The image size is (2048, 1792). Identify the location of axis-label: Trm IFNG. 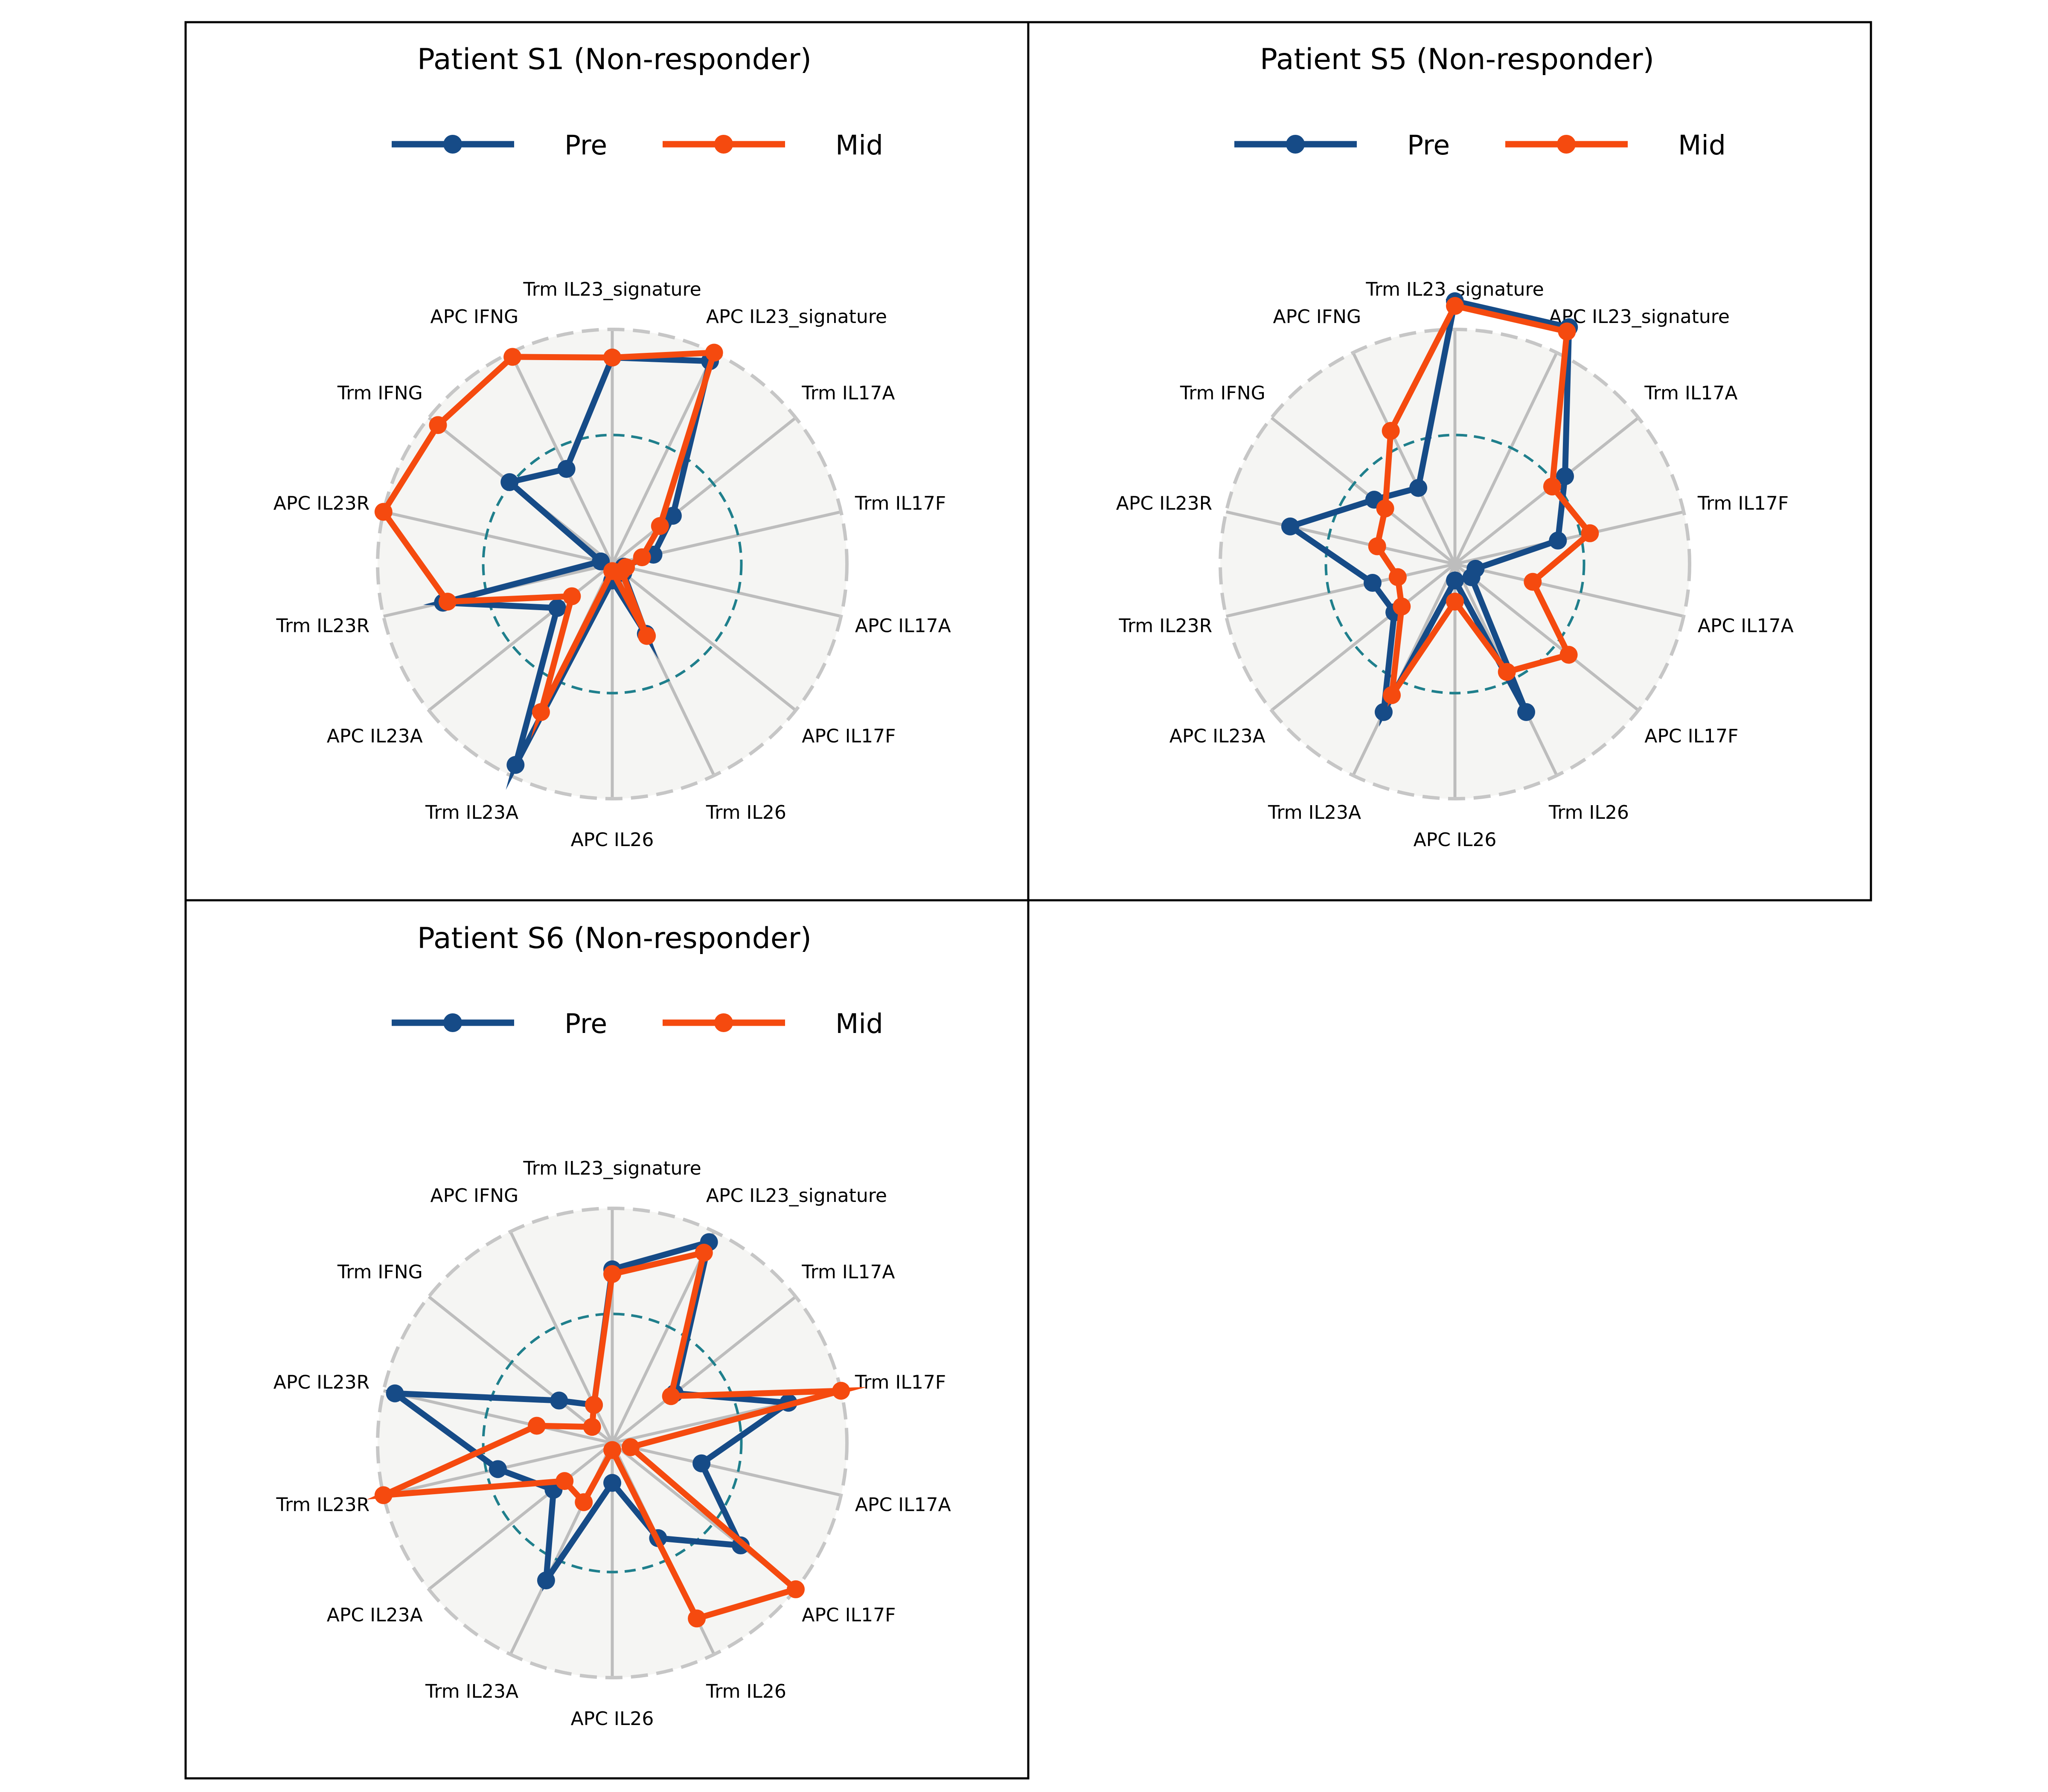
(380, 393).